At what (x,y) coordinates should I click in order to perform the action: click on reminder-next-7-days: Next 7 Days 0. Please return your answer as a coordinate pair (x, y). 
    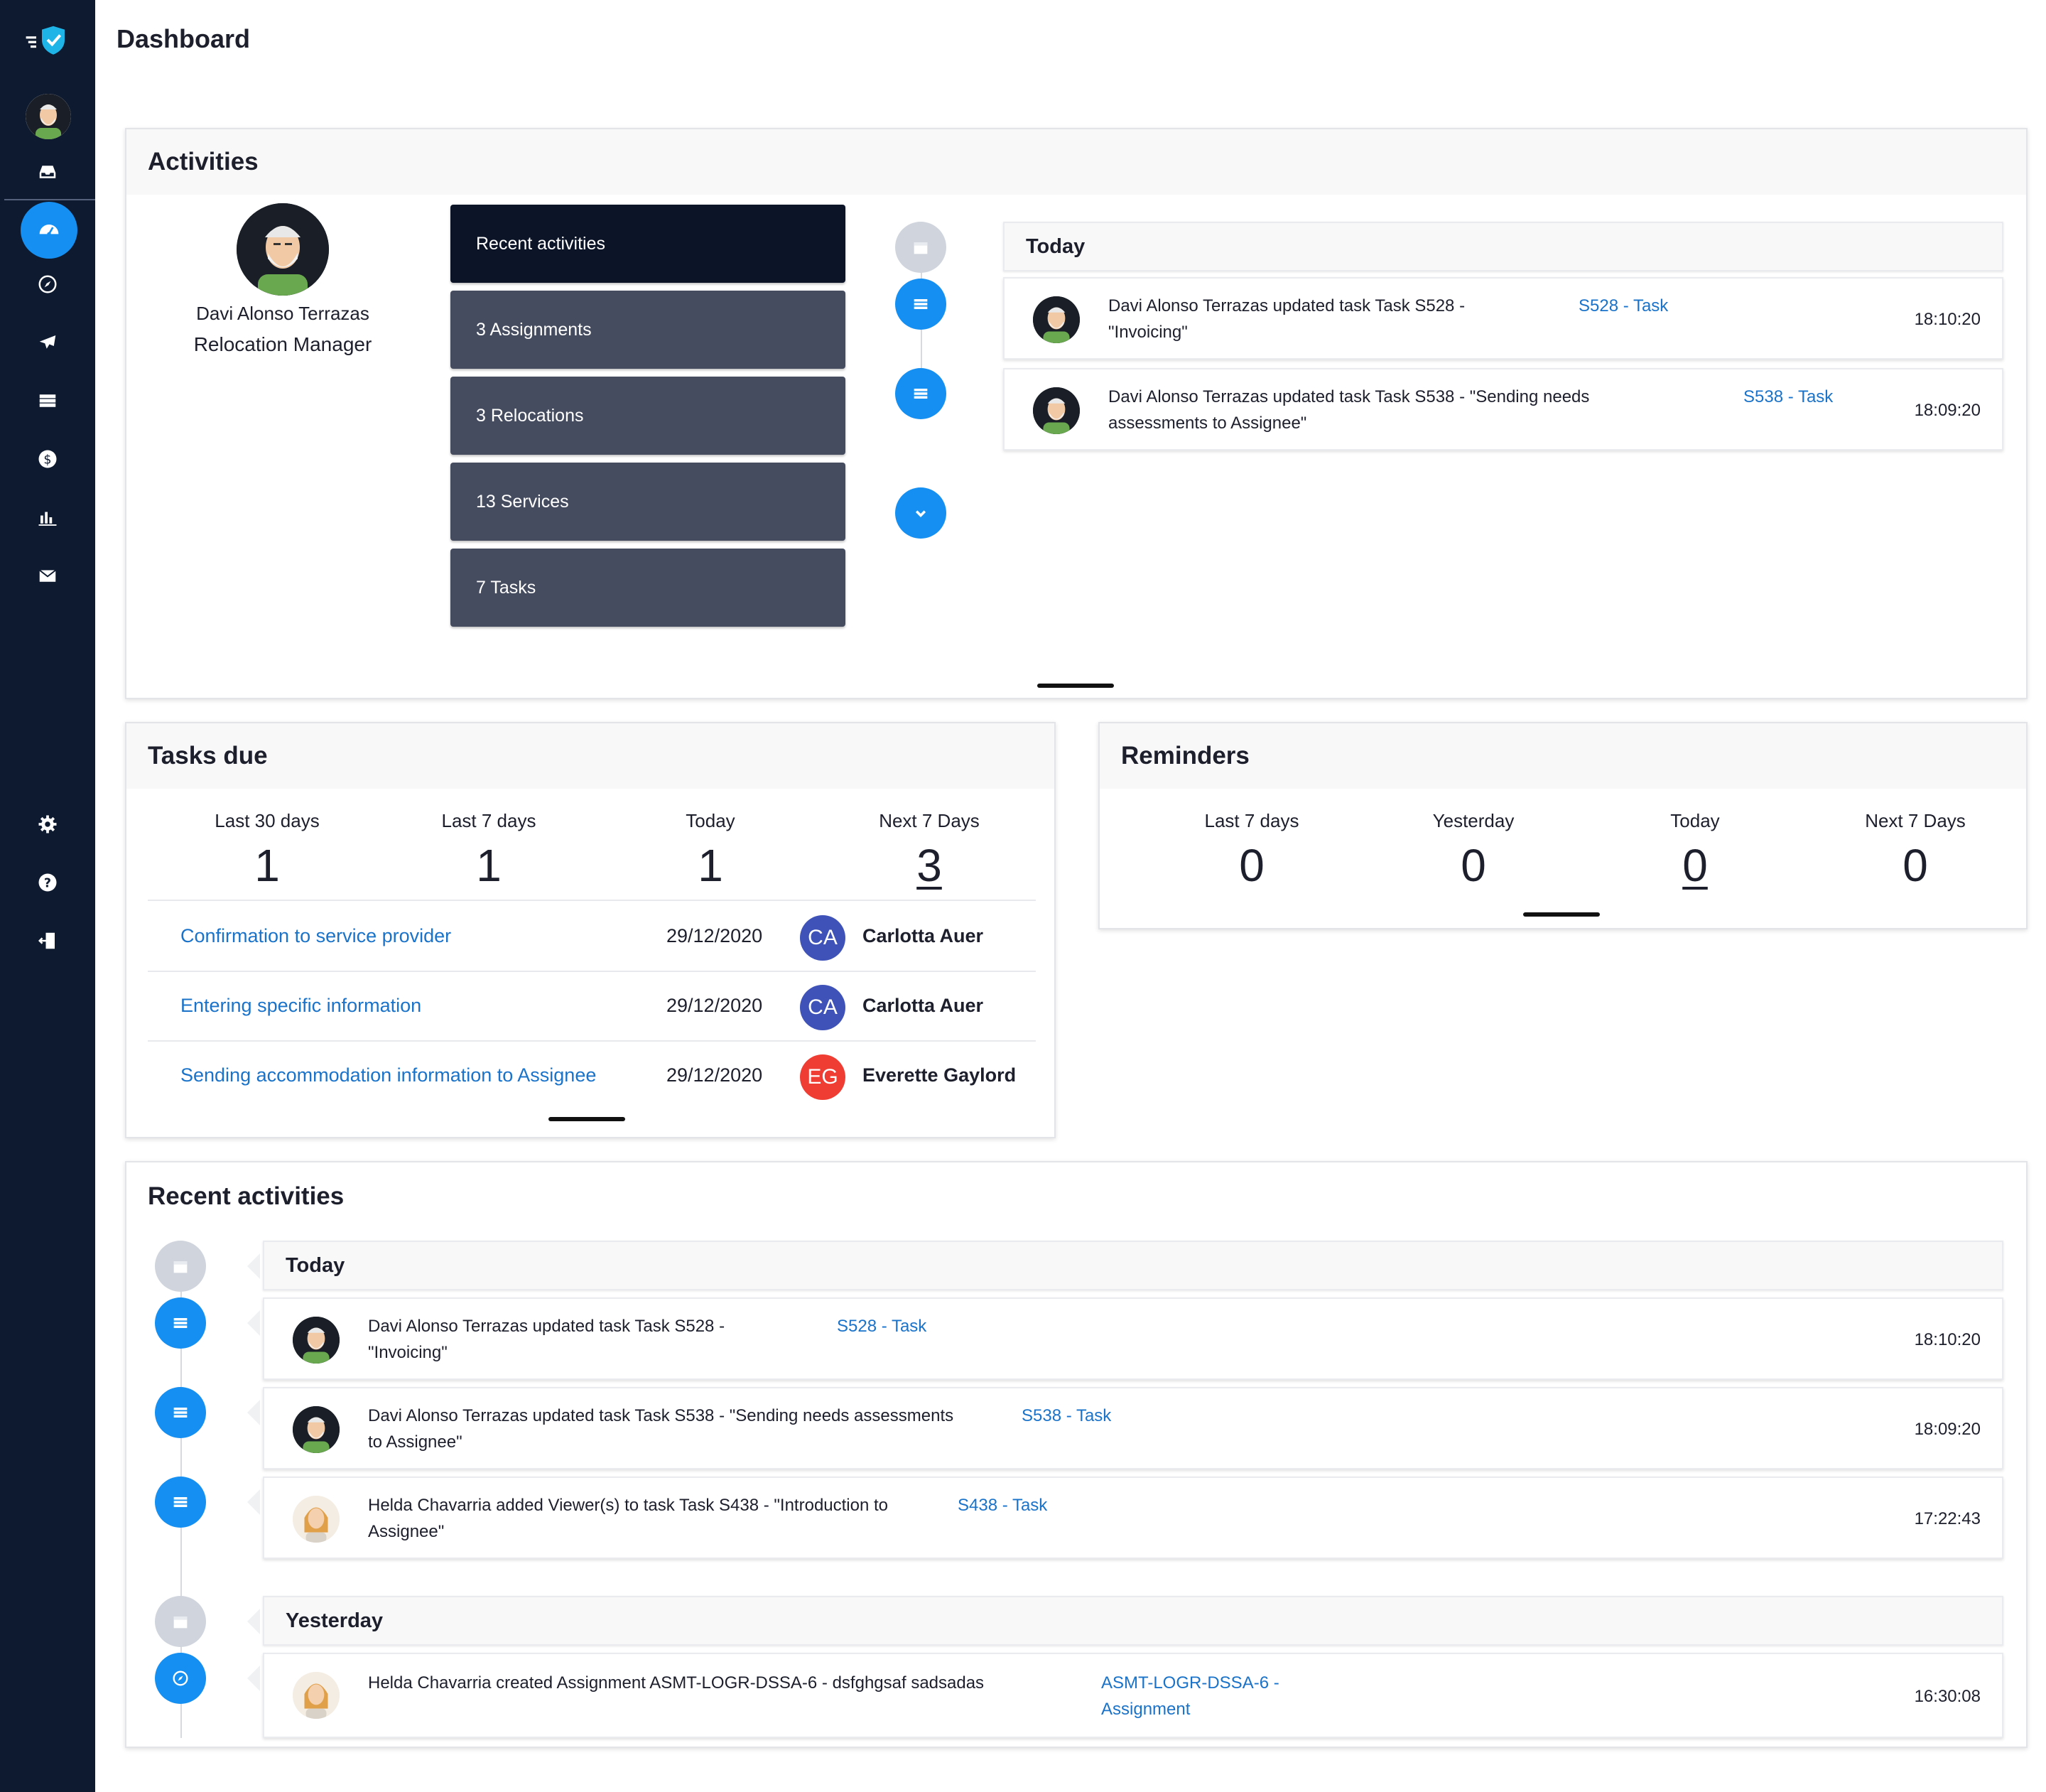
    Looking at the image, I should click on (1916, 850).